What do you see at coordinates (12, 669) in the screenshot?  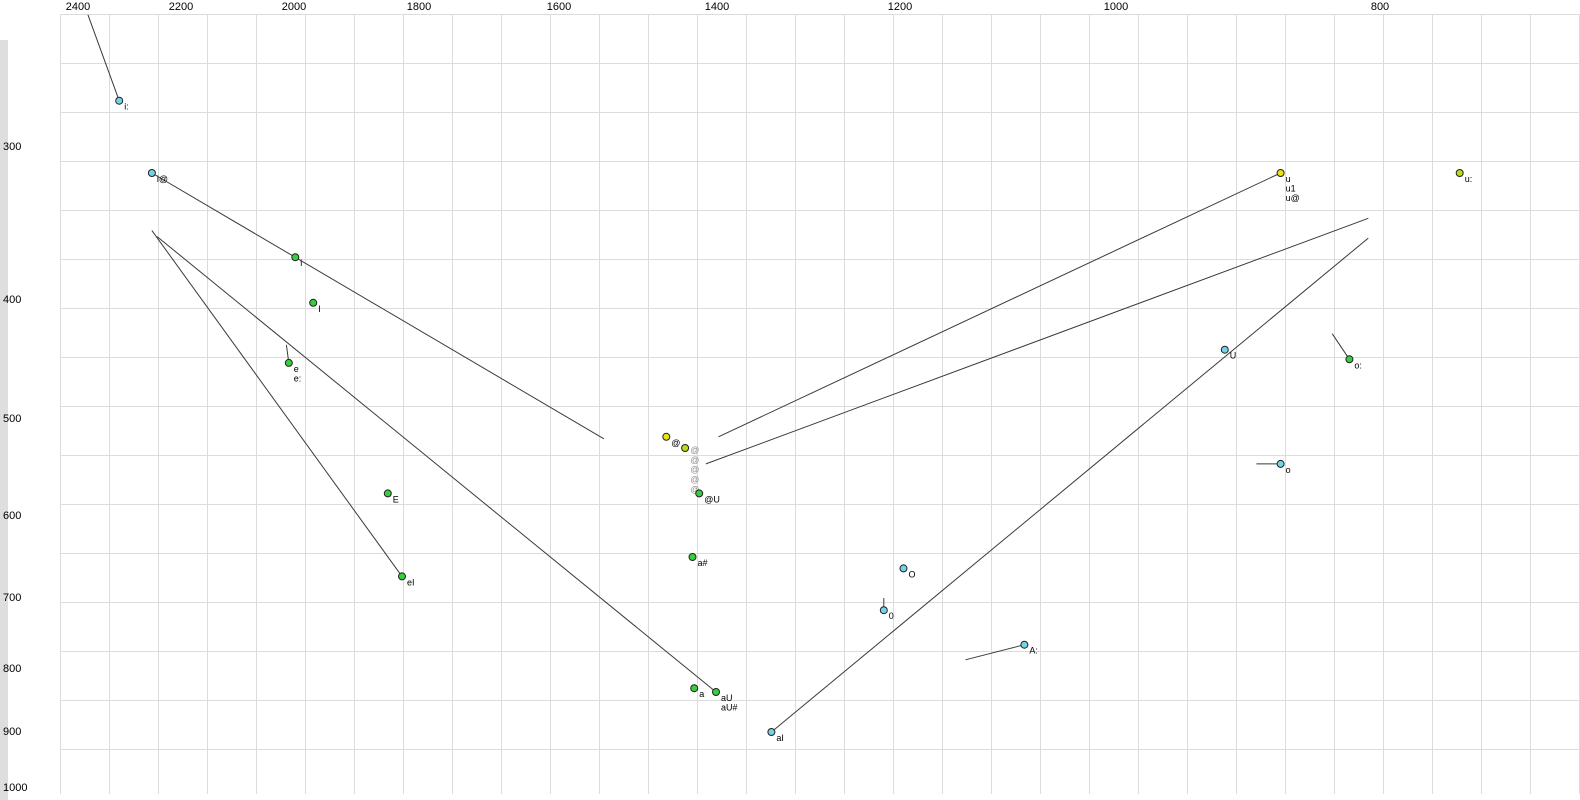 I see `y-tick-label: 800` at bounding box center [12, 669].